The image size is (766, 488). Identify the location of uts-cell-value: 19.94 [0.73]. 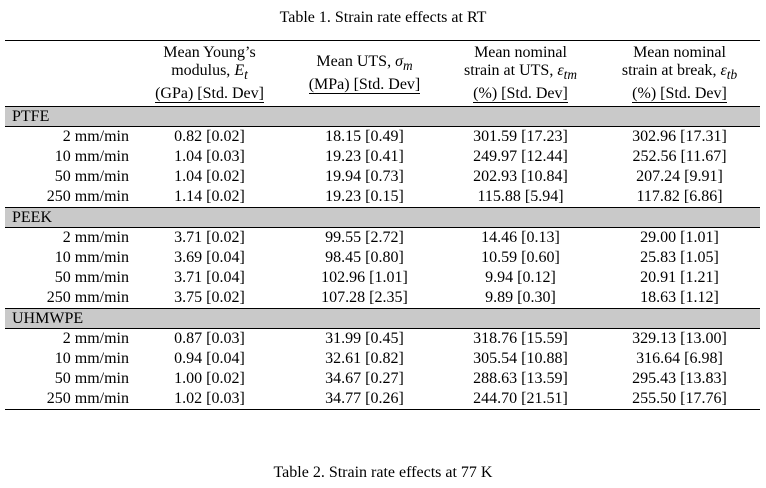
(364, 176).